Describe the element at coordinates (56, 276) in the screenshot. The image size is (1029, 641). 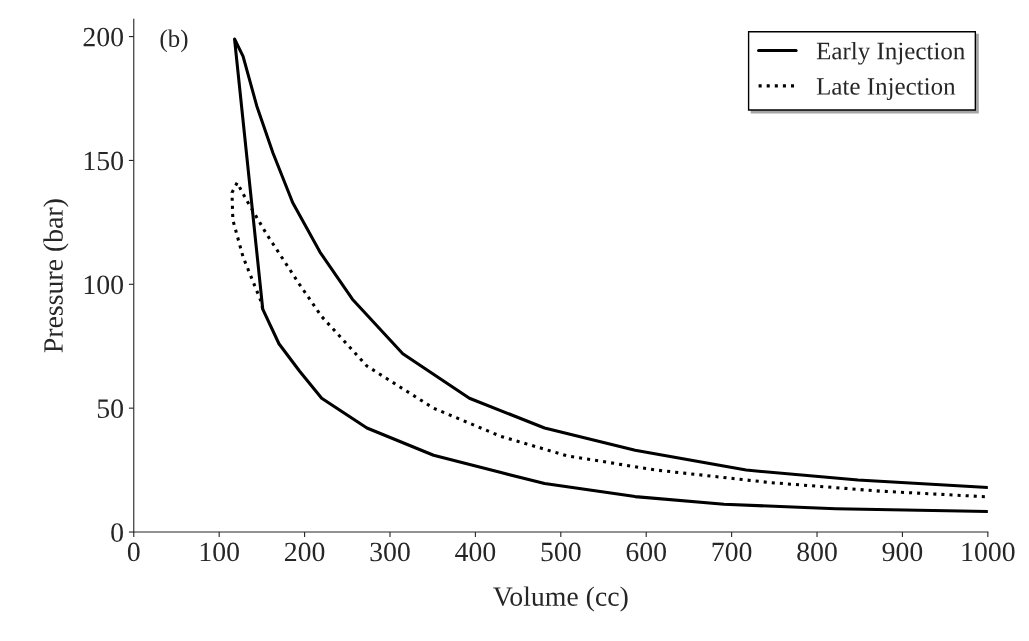
I see `y-axis-title: Pressure (bar)` at that location.